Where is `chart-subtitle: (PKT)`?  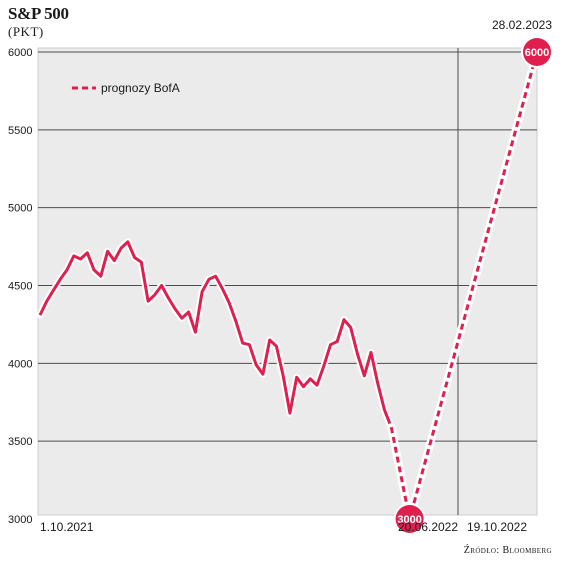 chart-subtitle: (PKT) is located at coordinates (26, 31).